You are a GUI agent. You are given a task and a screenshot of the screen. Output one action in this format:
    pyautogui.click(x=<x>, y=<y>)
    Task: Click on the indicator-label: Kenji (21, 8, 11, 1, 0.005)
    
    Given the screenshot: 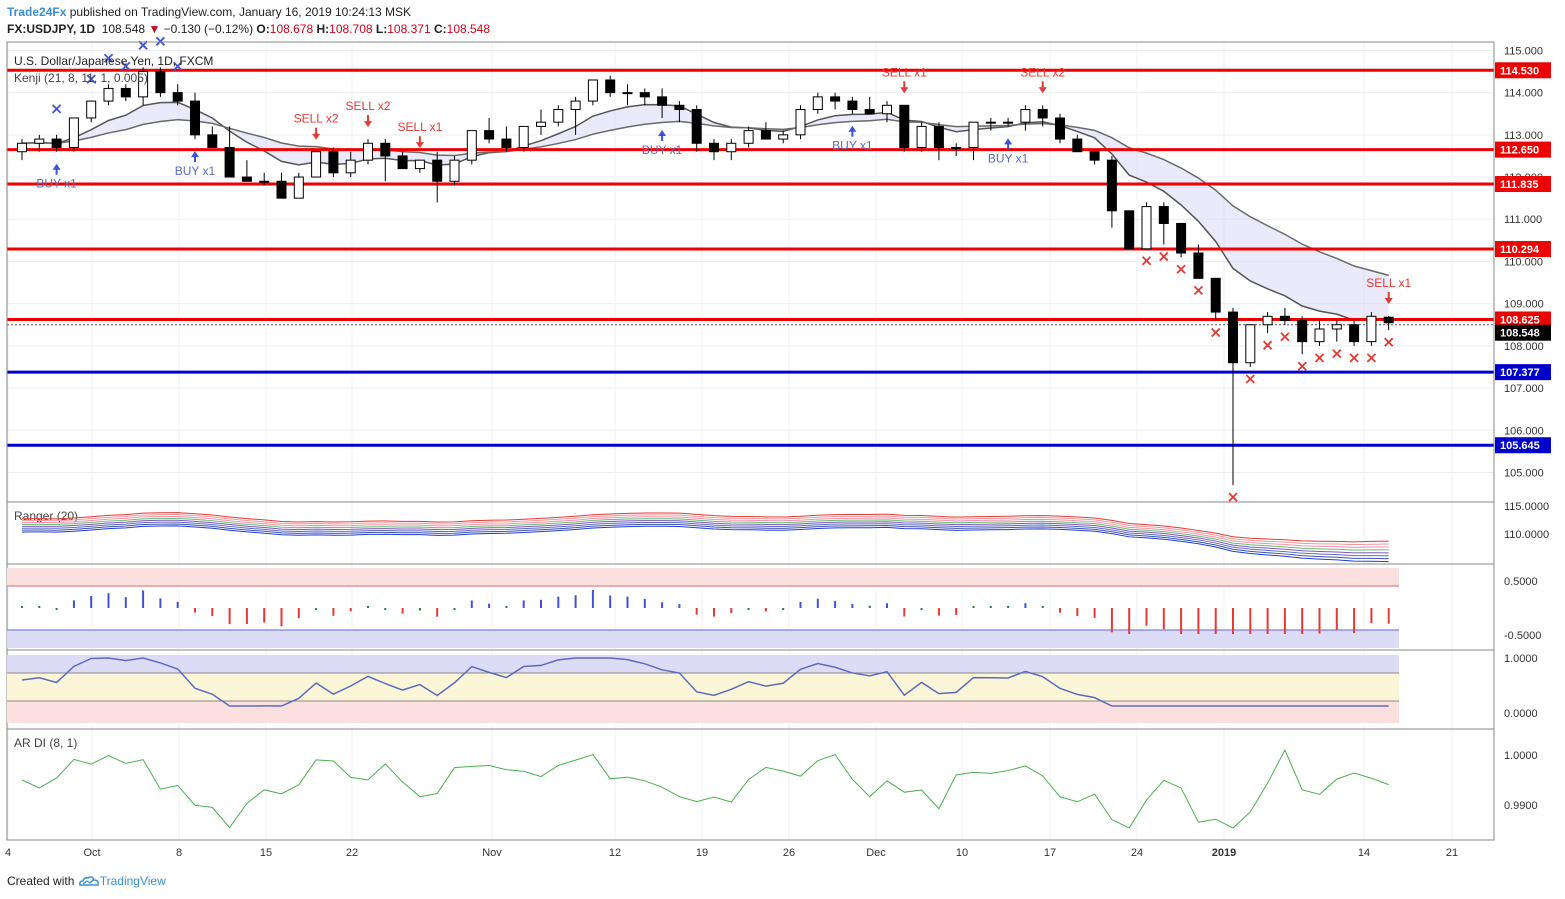 What is the action you would take?
    pyautogui.click(x=81, y=78)
    